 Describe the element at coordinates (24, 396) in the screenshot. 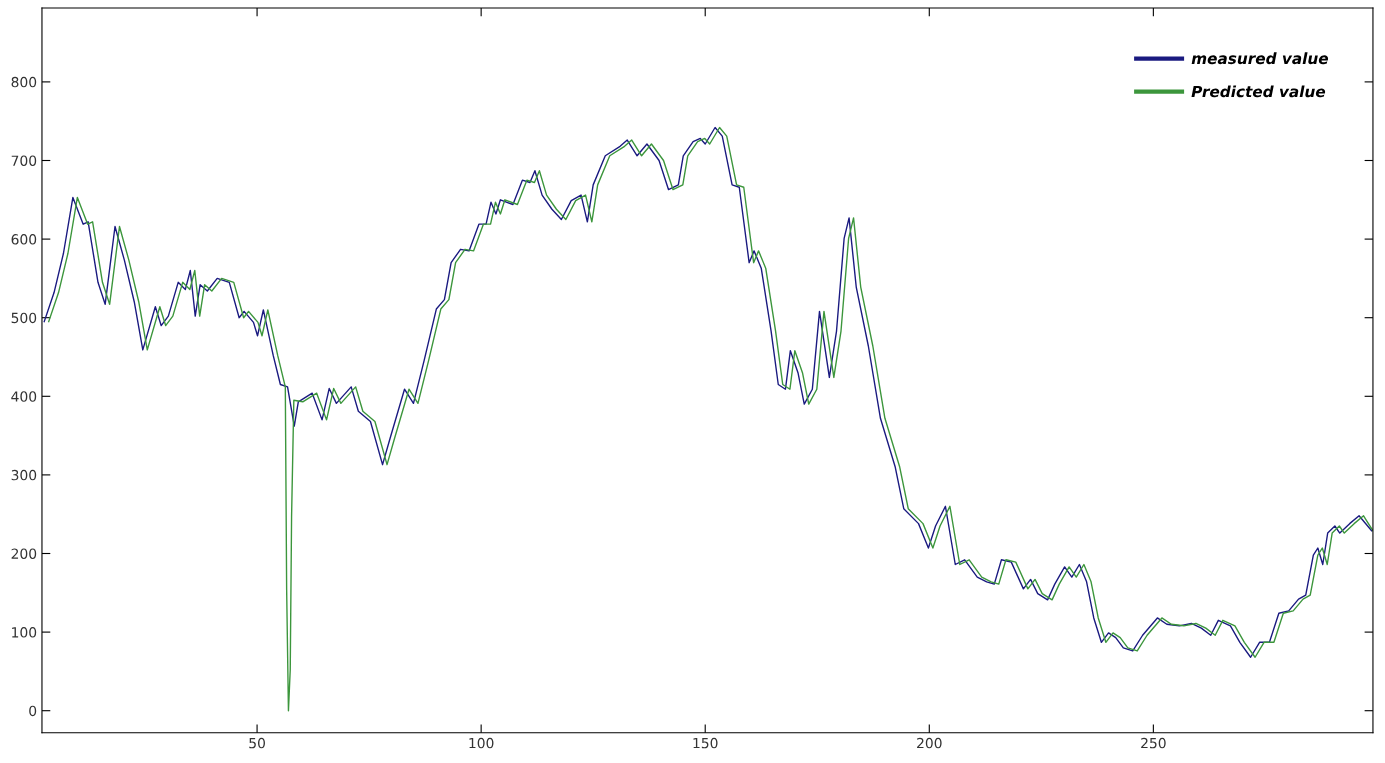

I see `y-tick-label: 400` at that location.